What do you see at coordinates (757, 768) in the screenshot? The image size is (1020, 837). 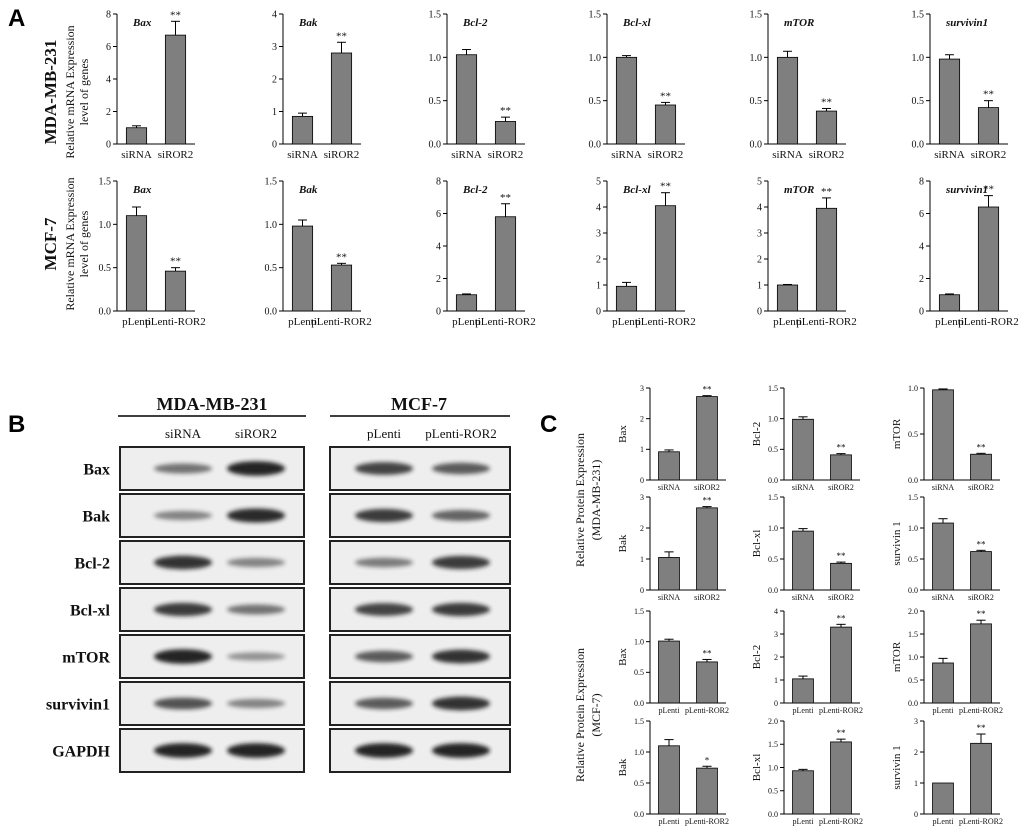 I see `chart-title: Bcl-xl` at bounding box center [757, 768].